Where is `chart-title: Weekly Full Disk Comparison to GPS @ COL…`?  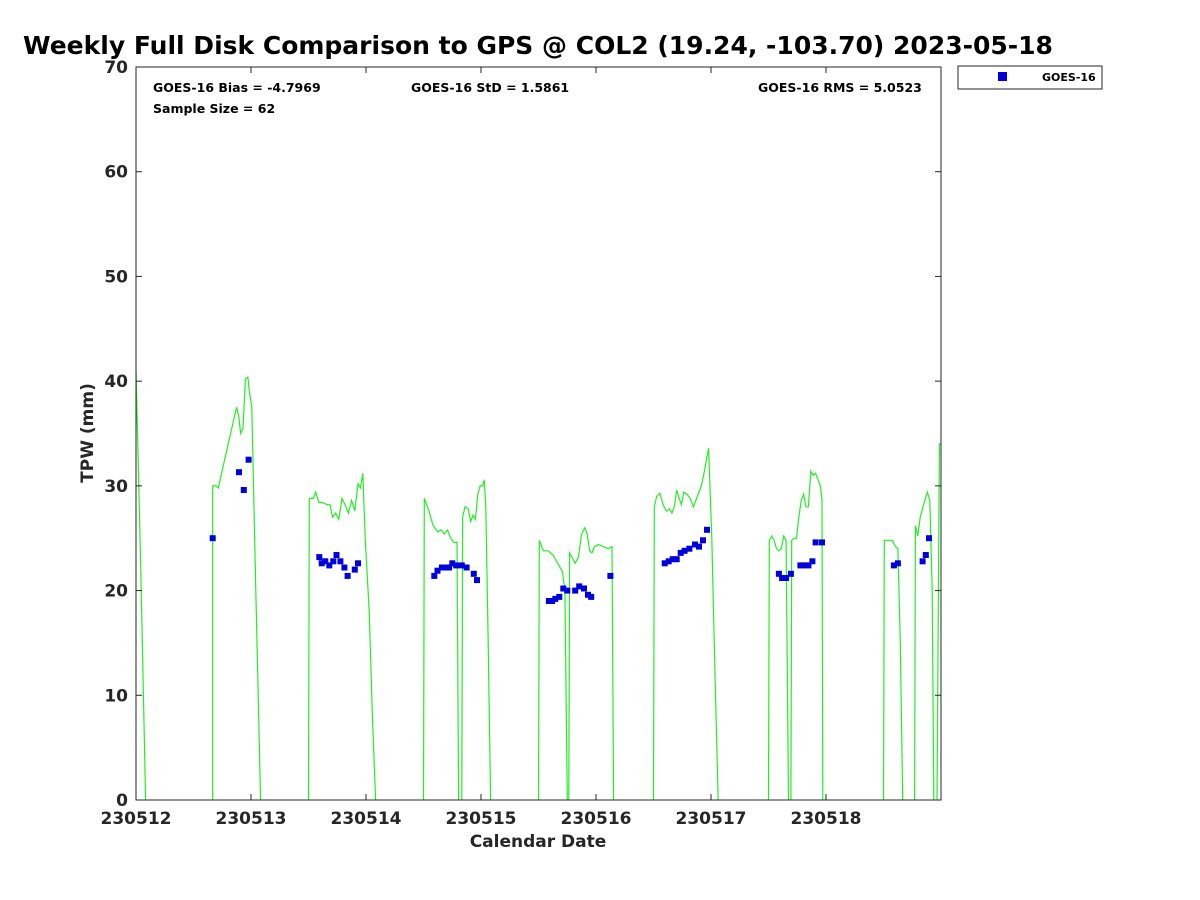 chart-title: Weekly Full Disk Comparison to GPS @ COL… is located at coordinates (538, 45).